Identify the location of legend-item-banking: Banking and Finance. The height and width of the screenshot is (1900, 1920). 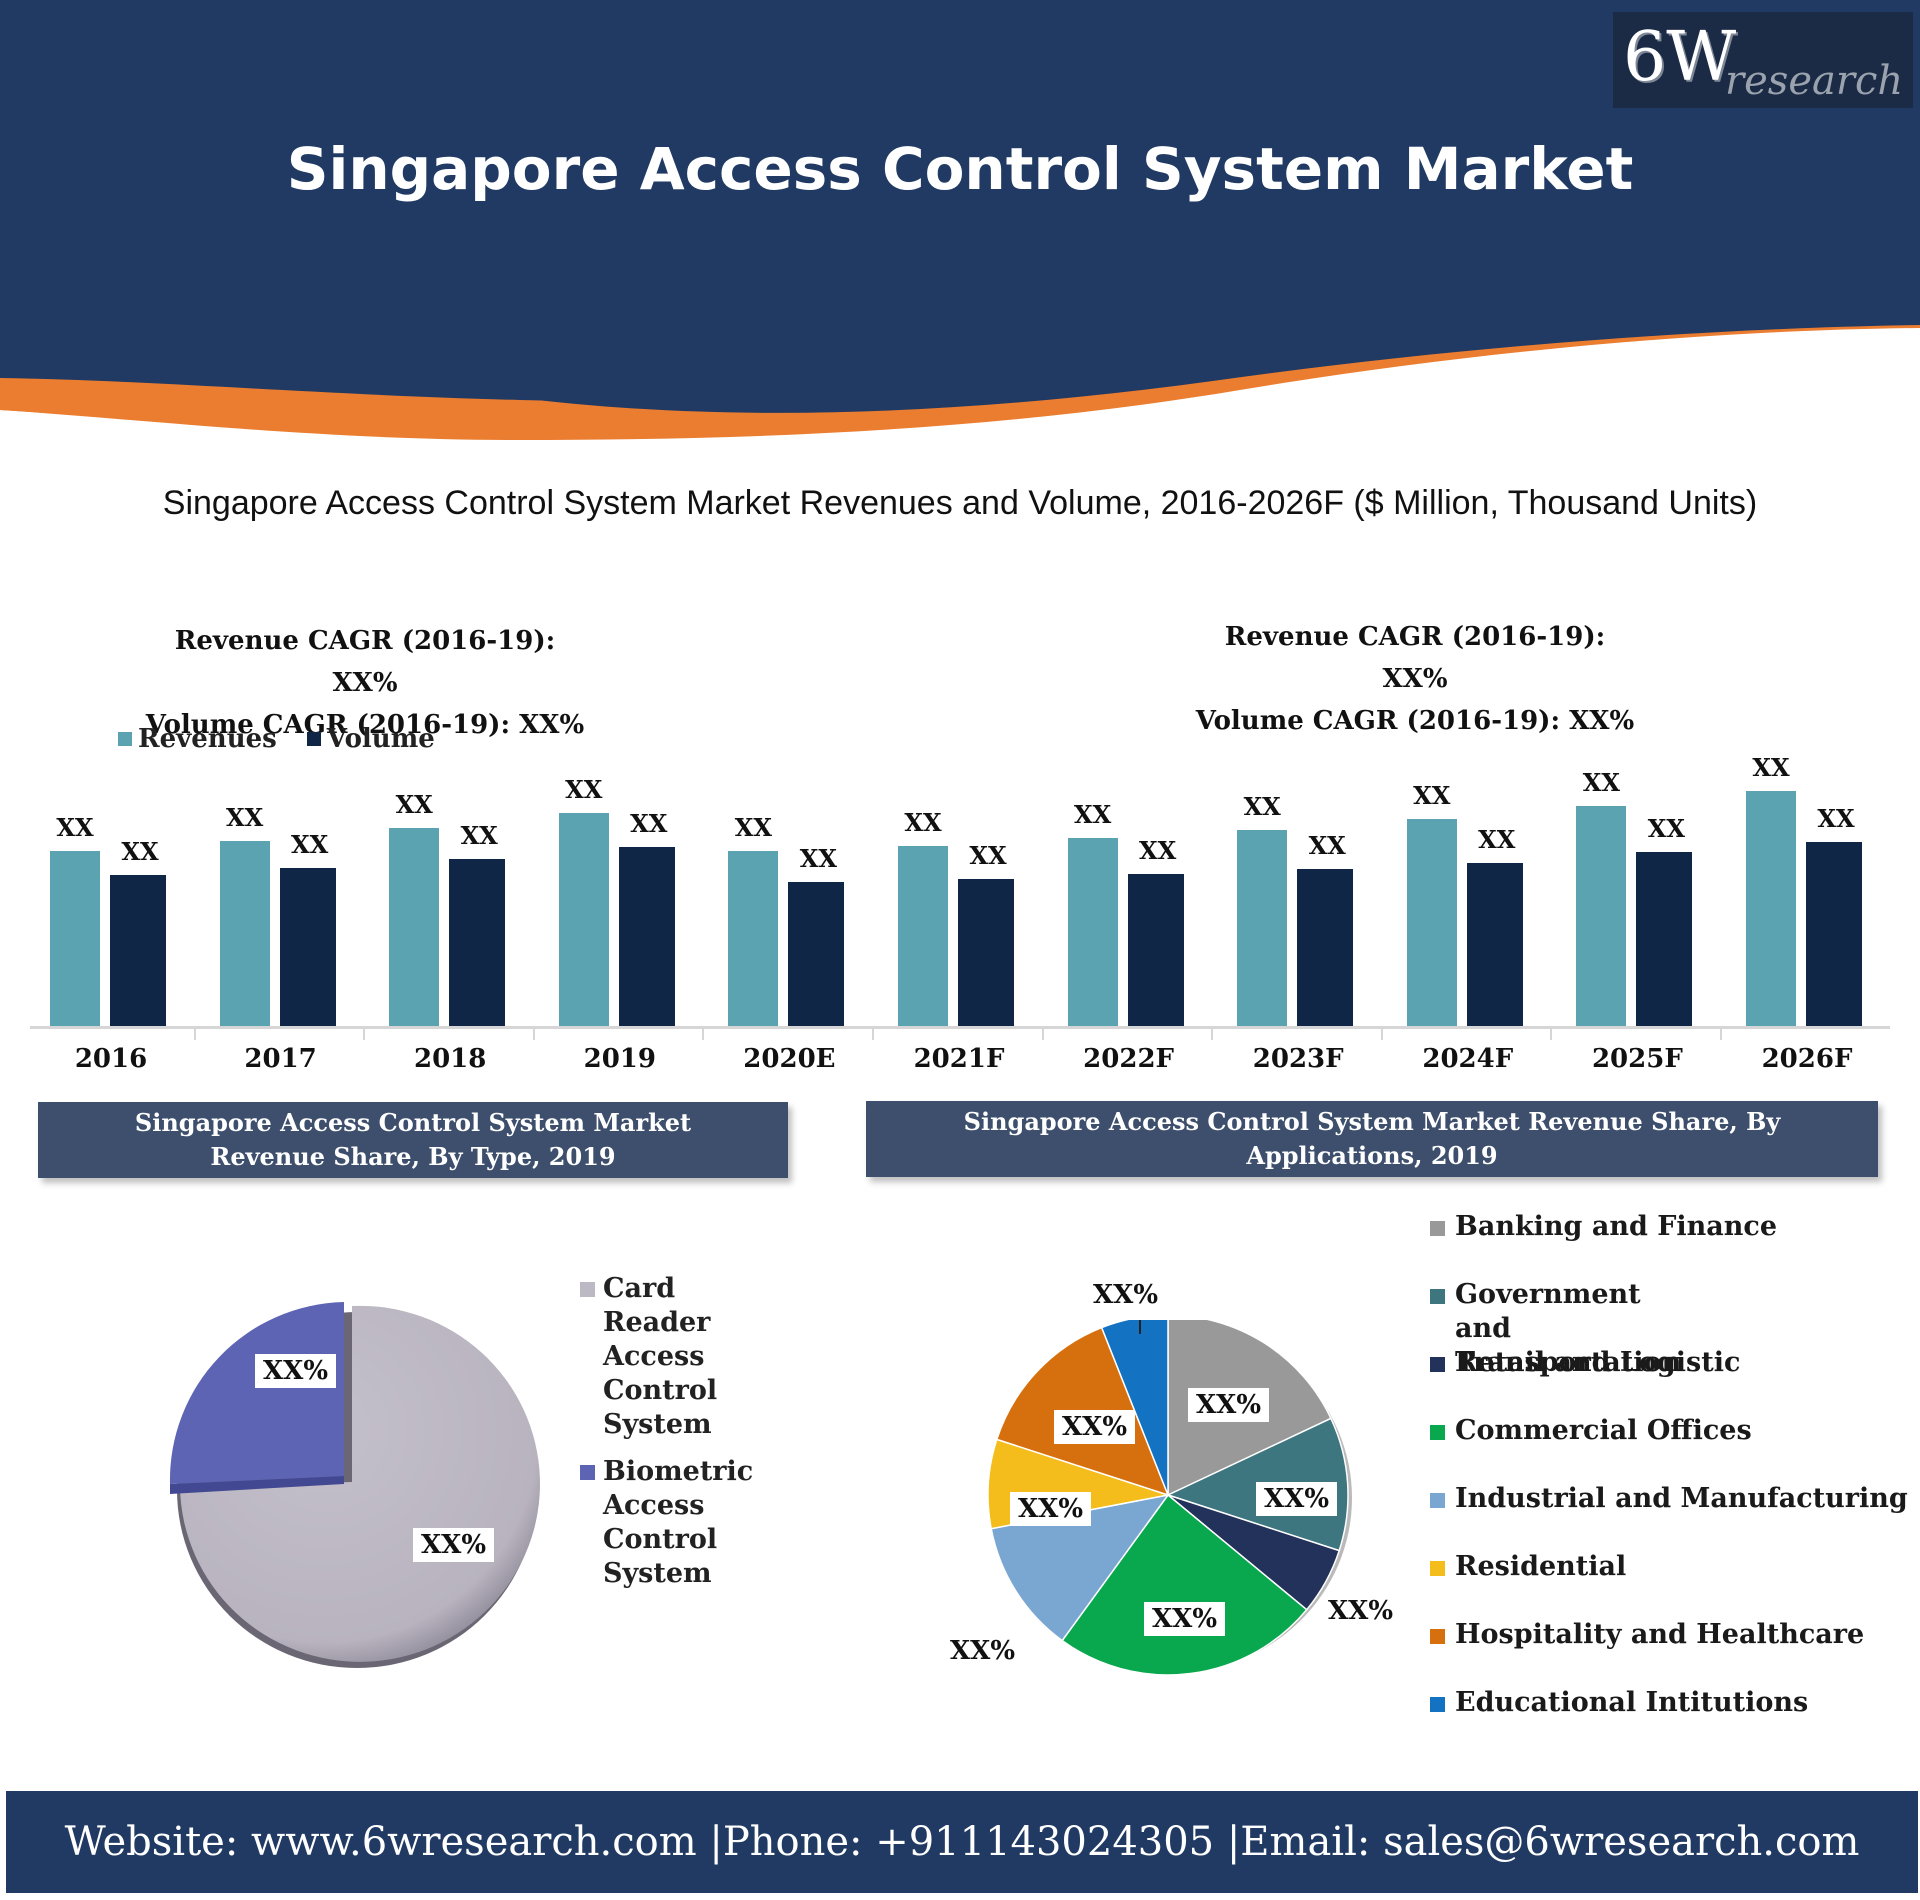
(1603, 1227).